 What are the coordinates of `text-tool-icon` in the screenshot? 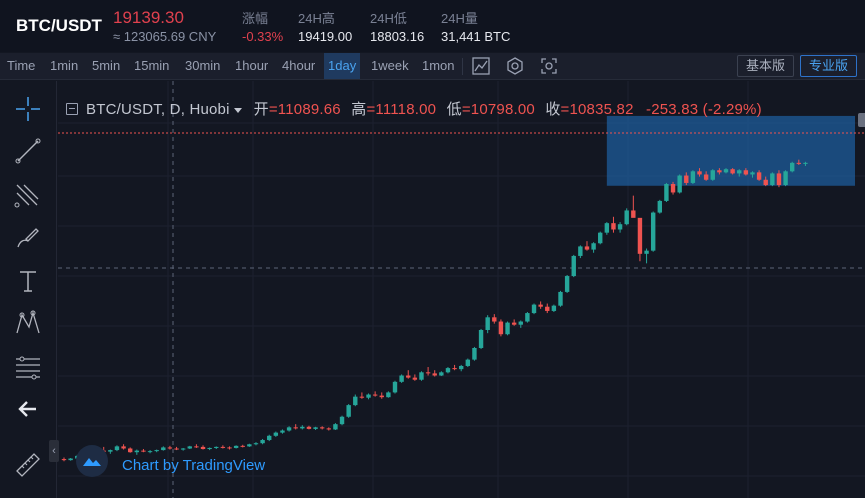 It's located at (28, 281).